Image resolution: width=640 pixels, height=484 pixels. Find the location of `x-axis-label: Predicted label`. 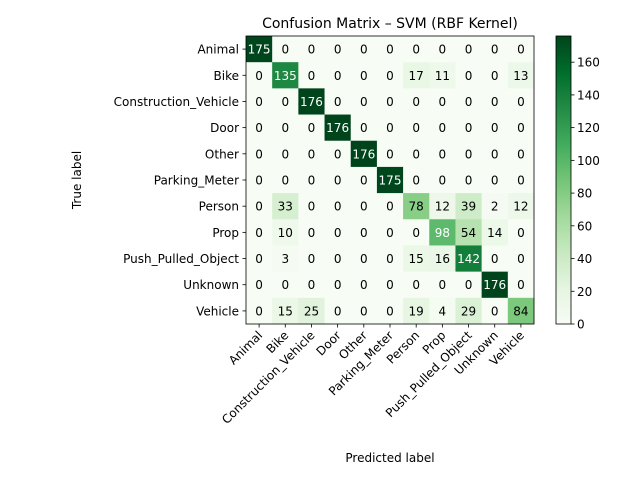

x-axis-label: Predicted label is located at coordinates (389, 458).